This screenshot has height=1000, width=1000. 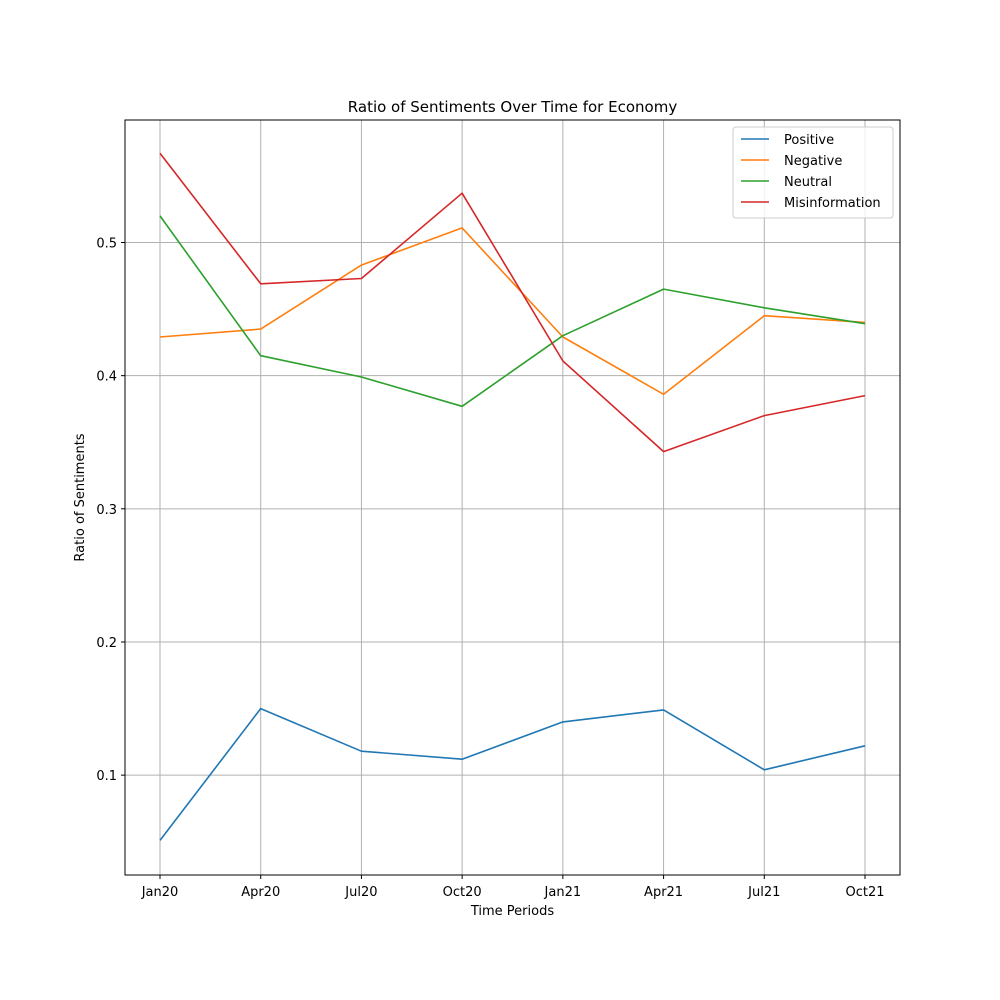 What do you see at coordinates (160, 892) in the screenshot?
I see `x-tick-label: Jan20` at bounding box center [160, 892].